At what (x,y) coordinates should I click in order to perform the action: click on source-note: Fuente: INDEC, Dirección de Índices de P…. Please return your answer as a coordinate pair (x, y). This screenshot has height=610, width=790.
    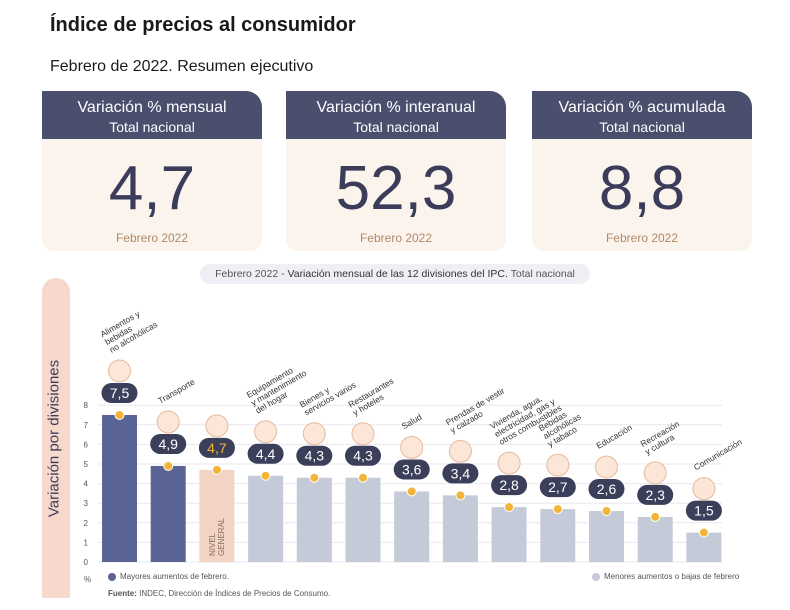
    Looking at the image, I should click on (219, 593).